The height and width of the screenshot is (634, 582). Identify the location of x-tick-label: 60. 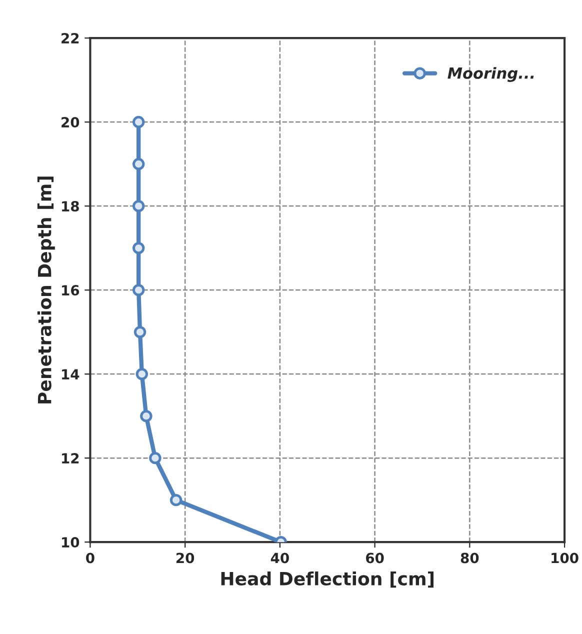
(375, 558).